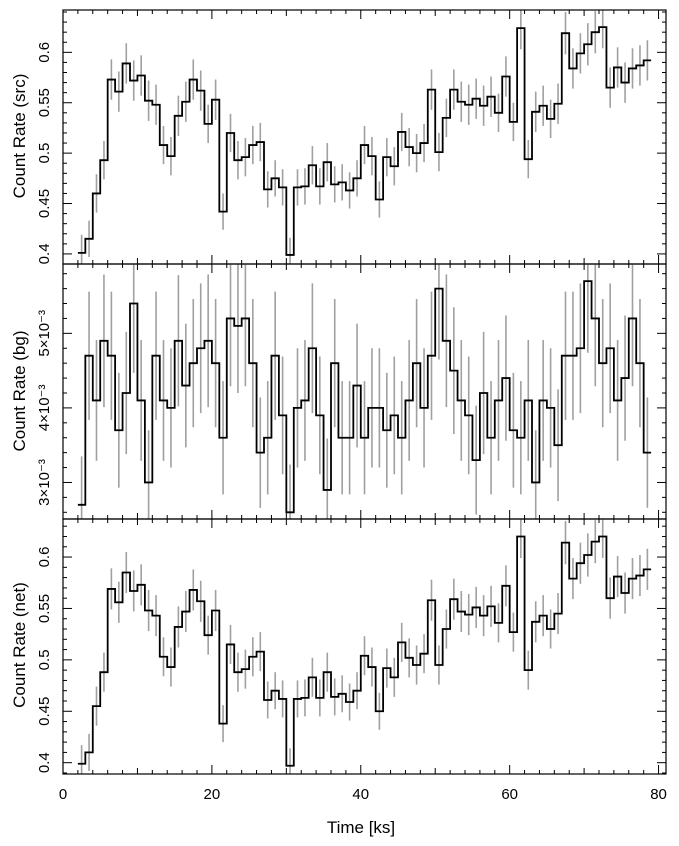 This screenshot has height=846, width=679. Describe the element at coordinates (212, 794) in the screenshot. I see `x-tick-label: 20` at that location.